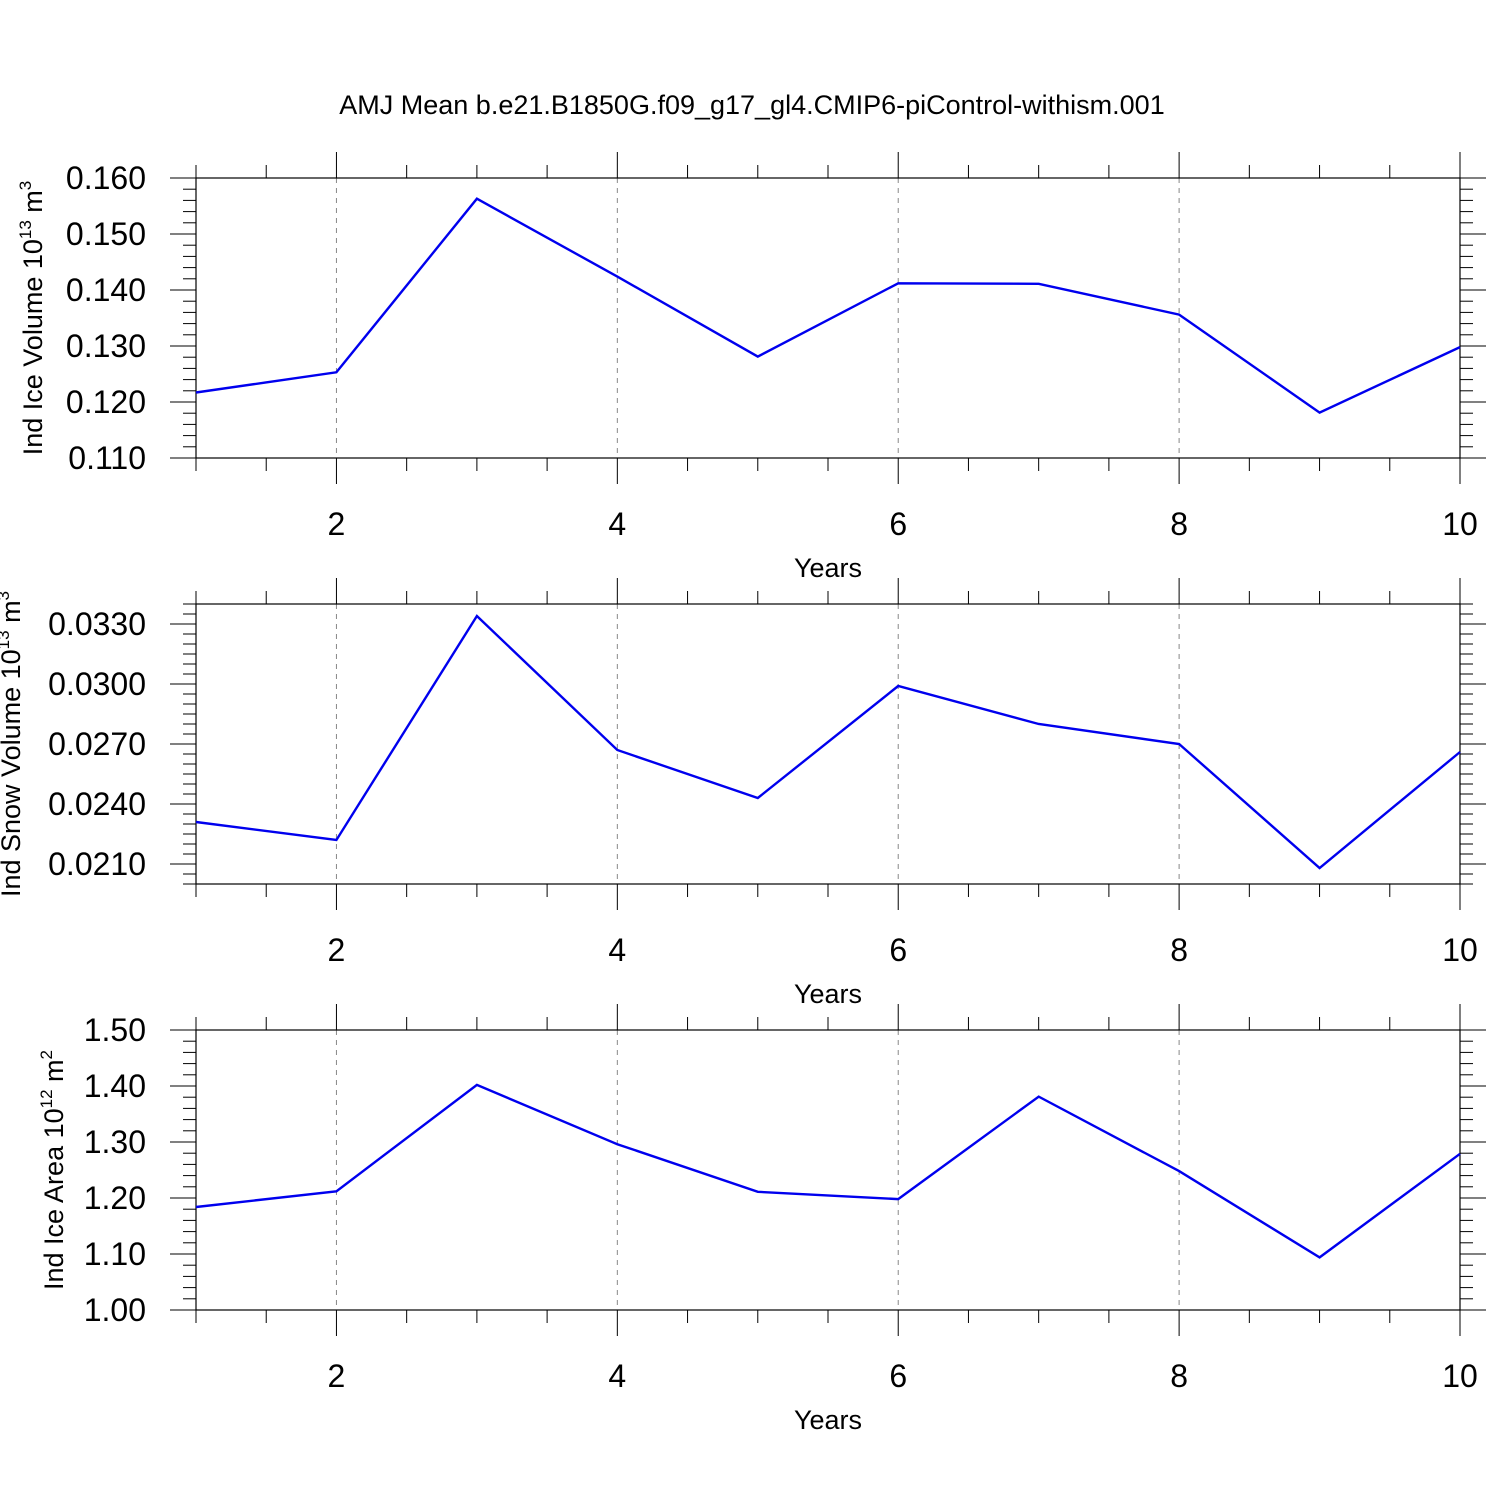 The image size is (1500, 1500). What do you see at coordinates (97, 684) in the screenshot?
I see `y-tick-label: 0.0300` at bounding box center [97, 684].